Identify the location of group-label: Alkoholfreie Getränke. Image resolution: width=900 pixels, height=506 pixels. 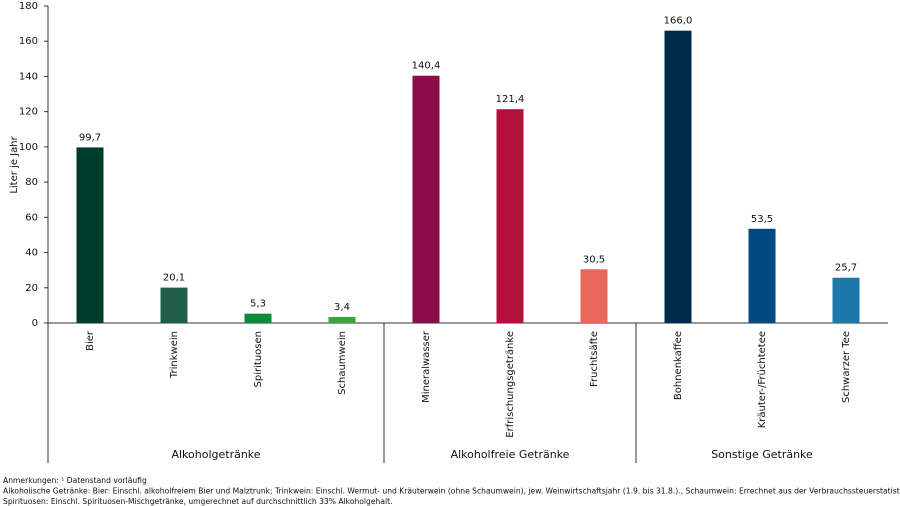
(510, 454).